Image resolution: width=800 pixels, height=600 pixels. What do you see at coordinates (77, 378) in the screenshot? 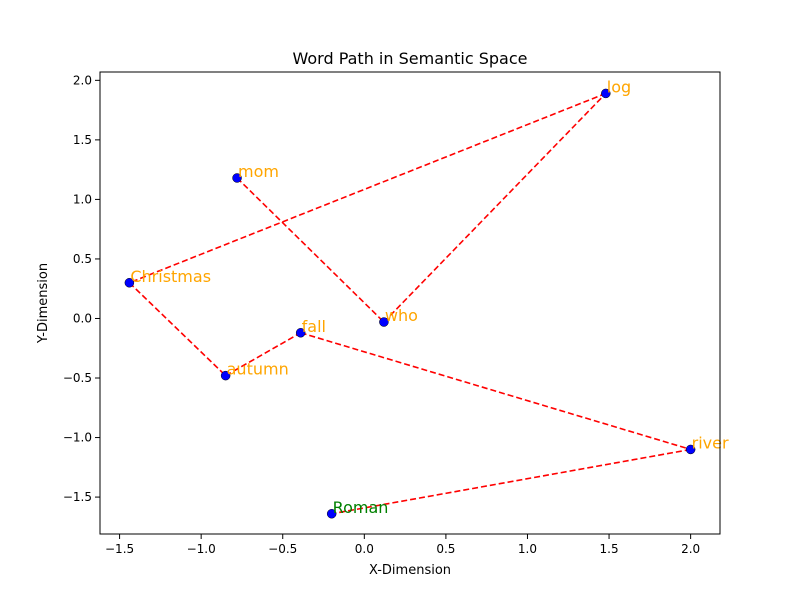
I see `y-tick-label: −0.5` at bounding box center [77, 378].